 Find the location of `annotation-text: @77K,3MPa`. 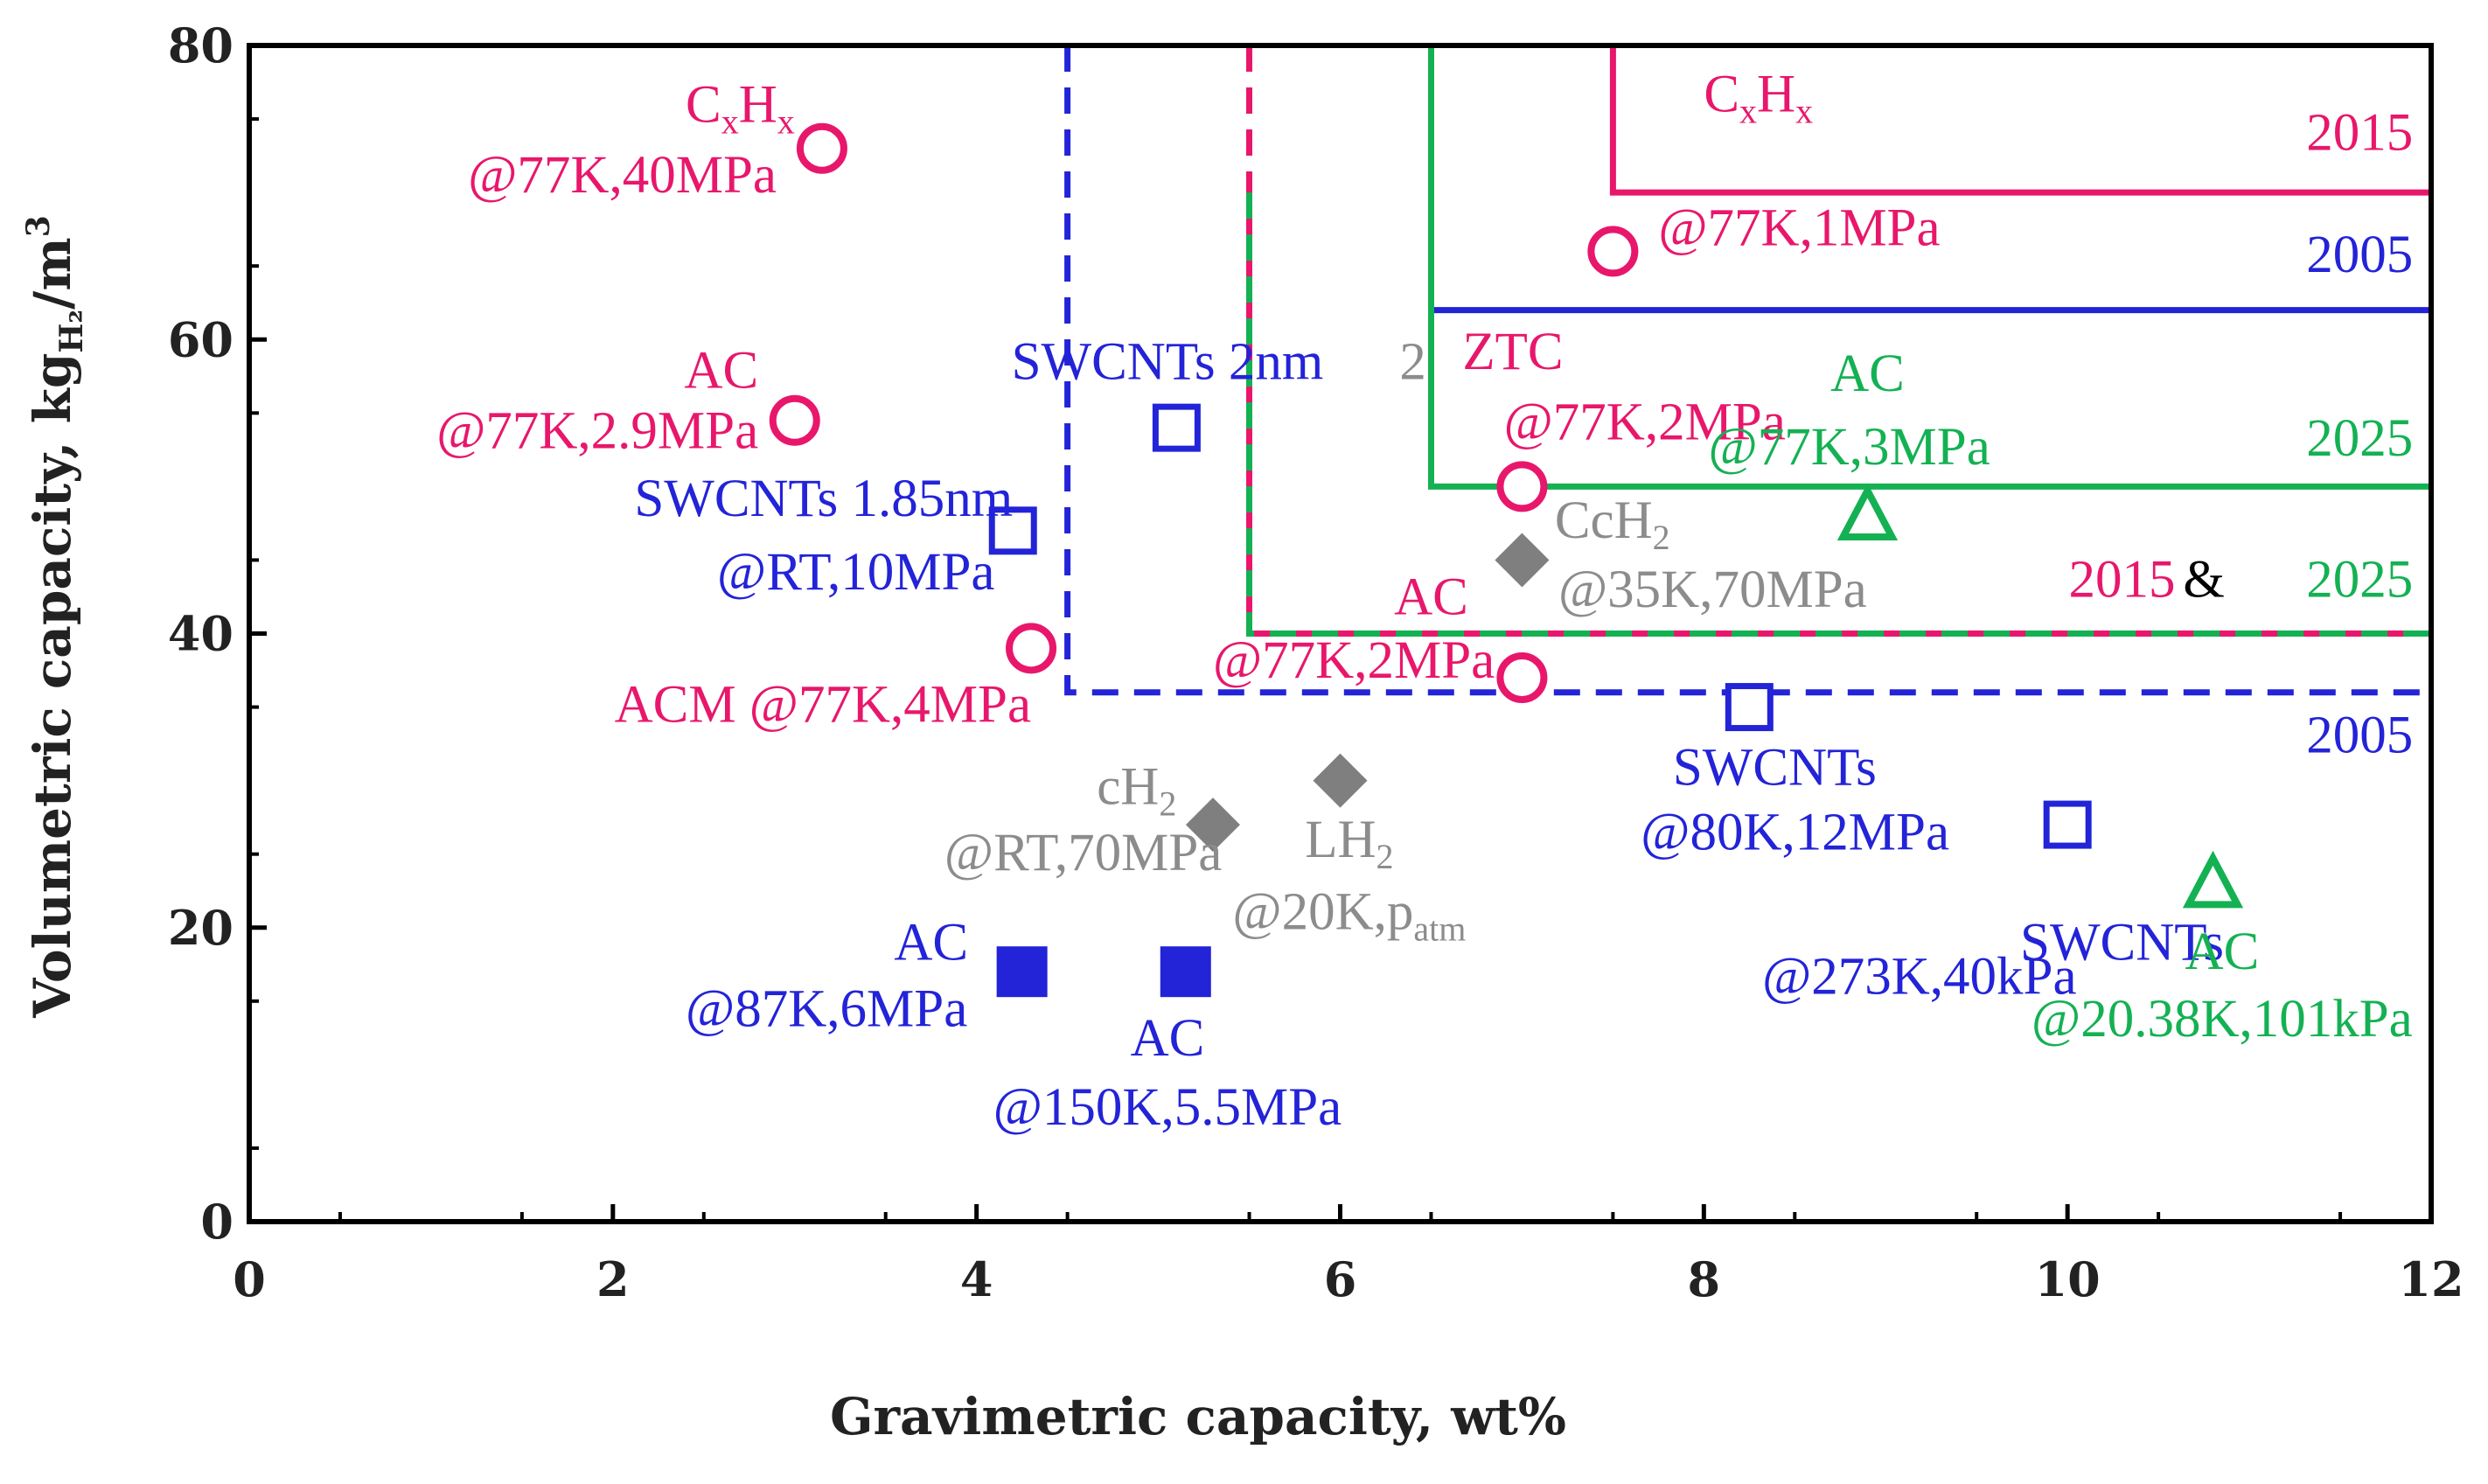

annotation-text: @77K,3MPa is located at coordinates (1849, 448).